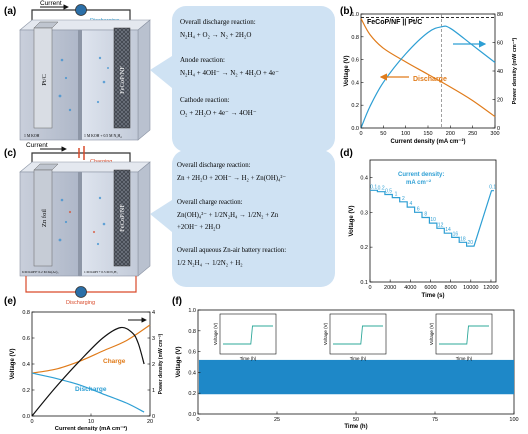 Image resolution: width=528 pixels, height=434 pixels. I want to click on step-label: 16, so click(456, 234).